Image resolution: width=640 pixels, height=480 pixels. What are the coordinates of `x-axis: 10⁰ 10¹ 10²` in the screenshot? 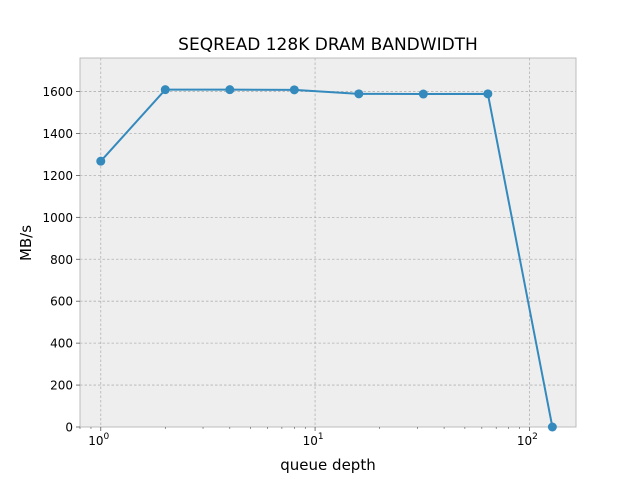 It's located at (308, 437).